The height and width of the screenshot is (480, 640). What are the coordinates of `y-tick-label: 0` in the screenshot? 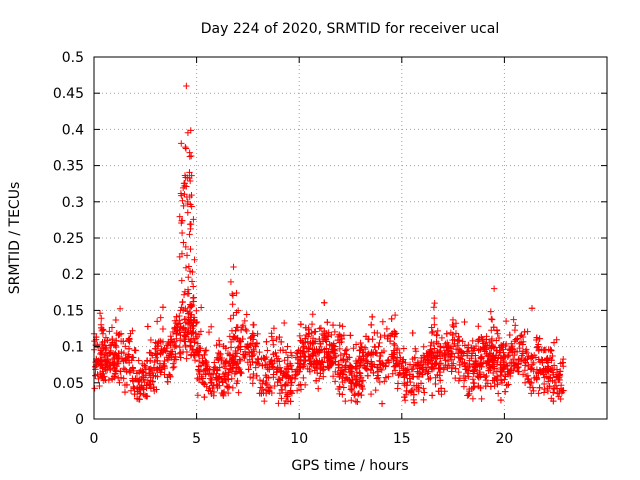 It's located at (79, 420).